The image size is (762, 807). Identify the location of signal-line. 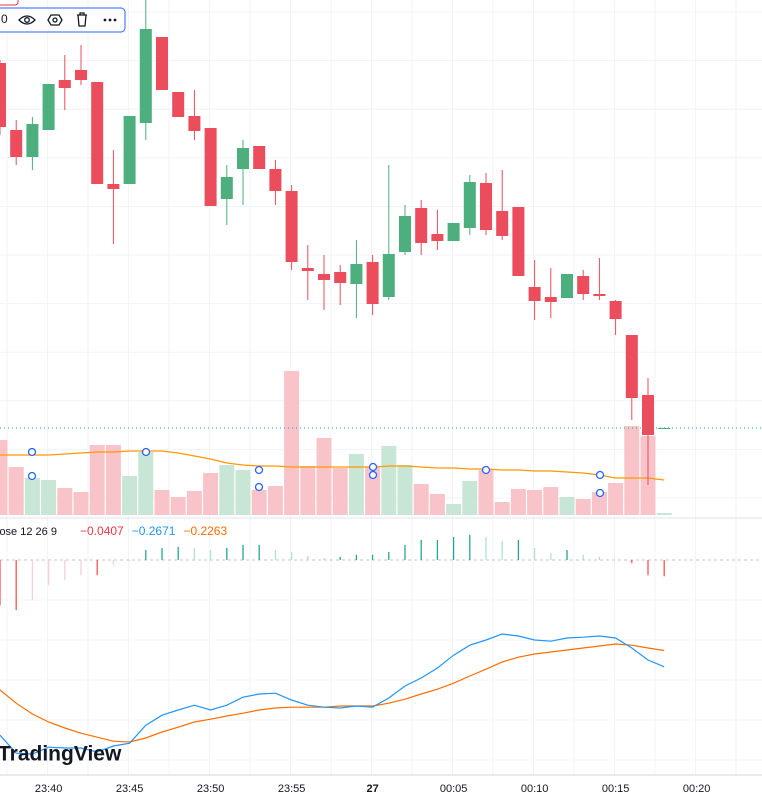
(332, 693).